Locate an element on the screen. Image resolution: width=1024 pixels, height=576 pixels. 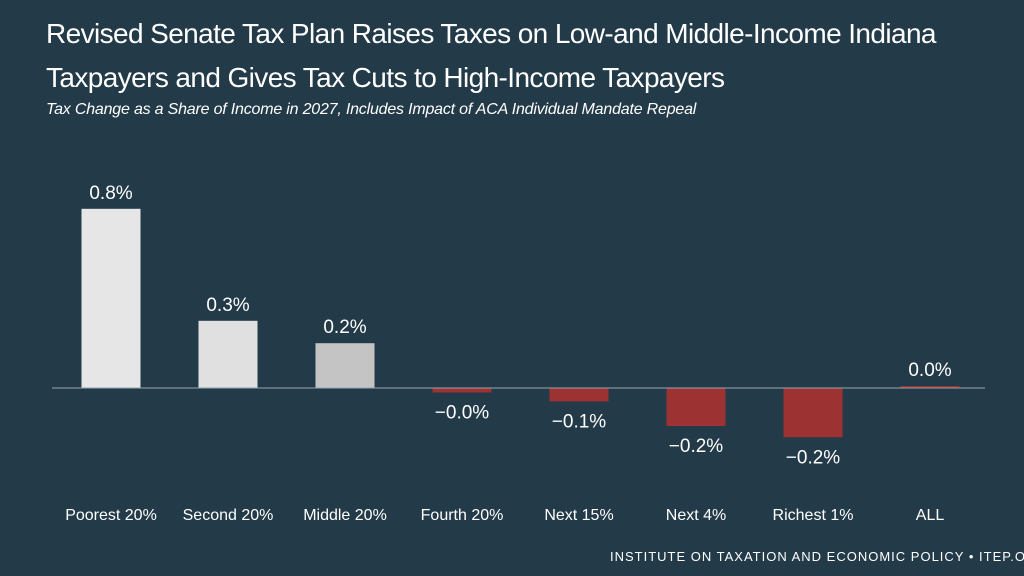
data-label-7: 0.0% is located at coordinates (929, 370).